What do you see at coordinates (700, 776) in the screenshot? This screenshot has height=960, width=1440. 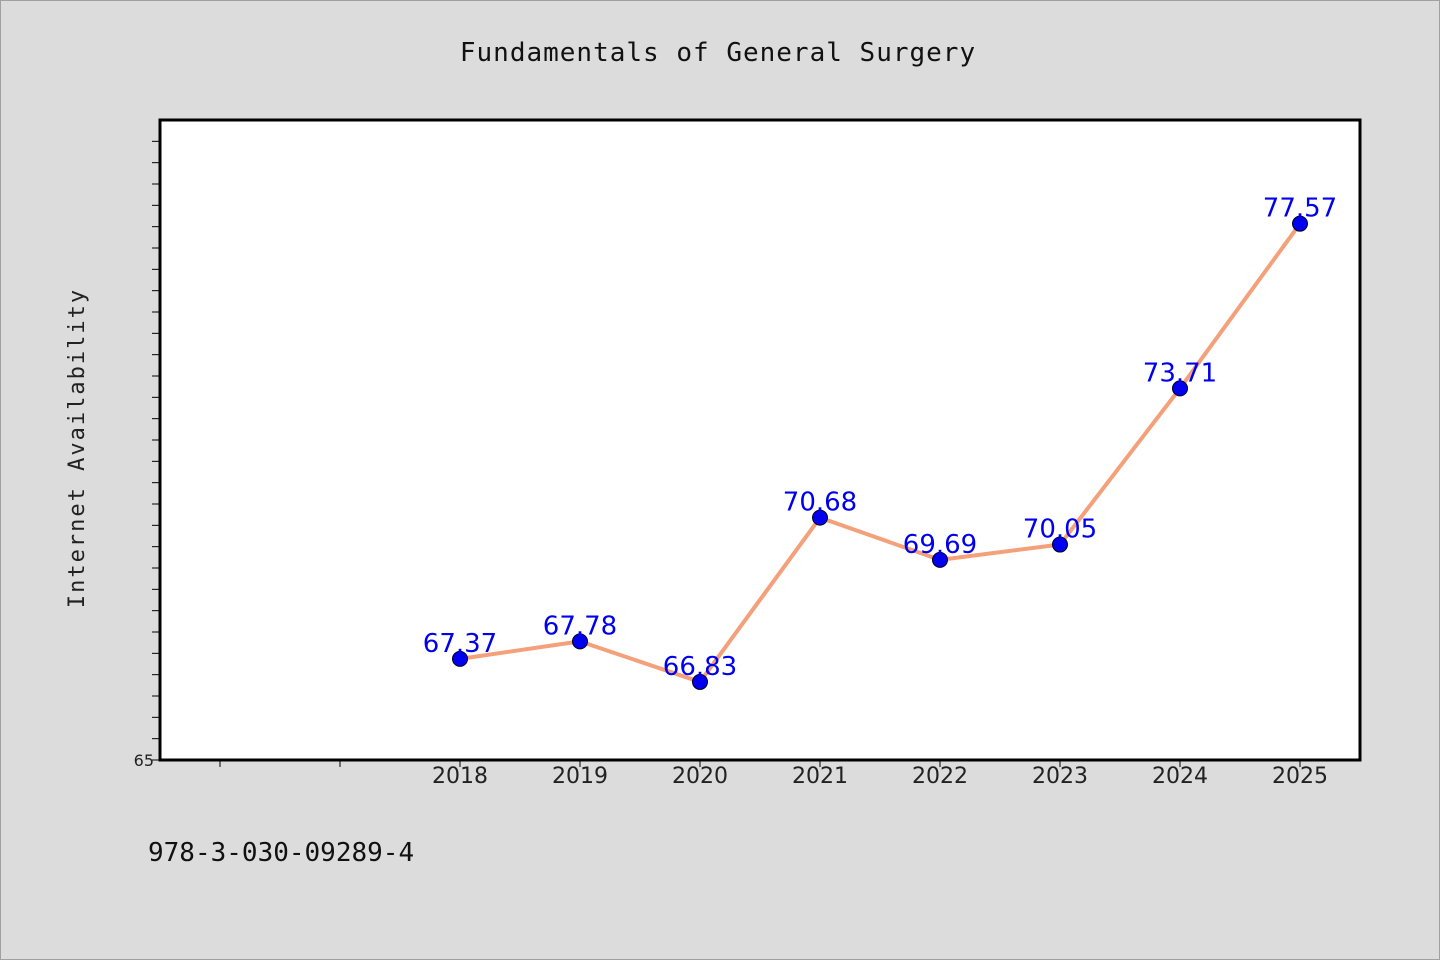 I see `x-tick-label: 2020` at bounding box center [700, 776].